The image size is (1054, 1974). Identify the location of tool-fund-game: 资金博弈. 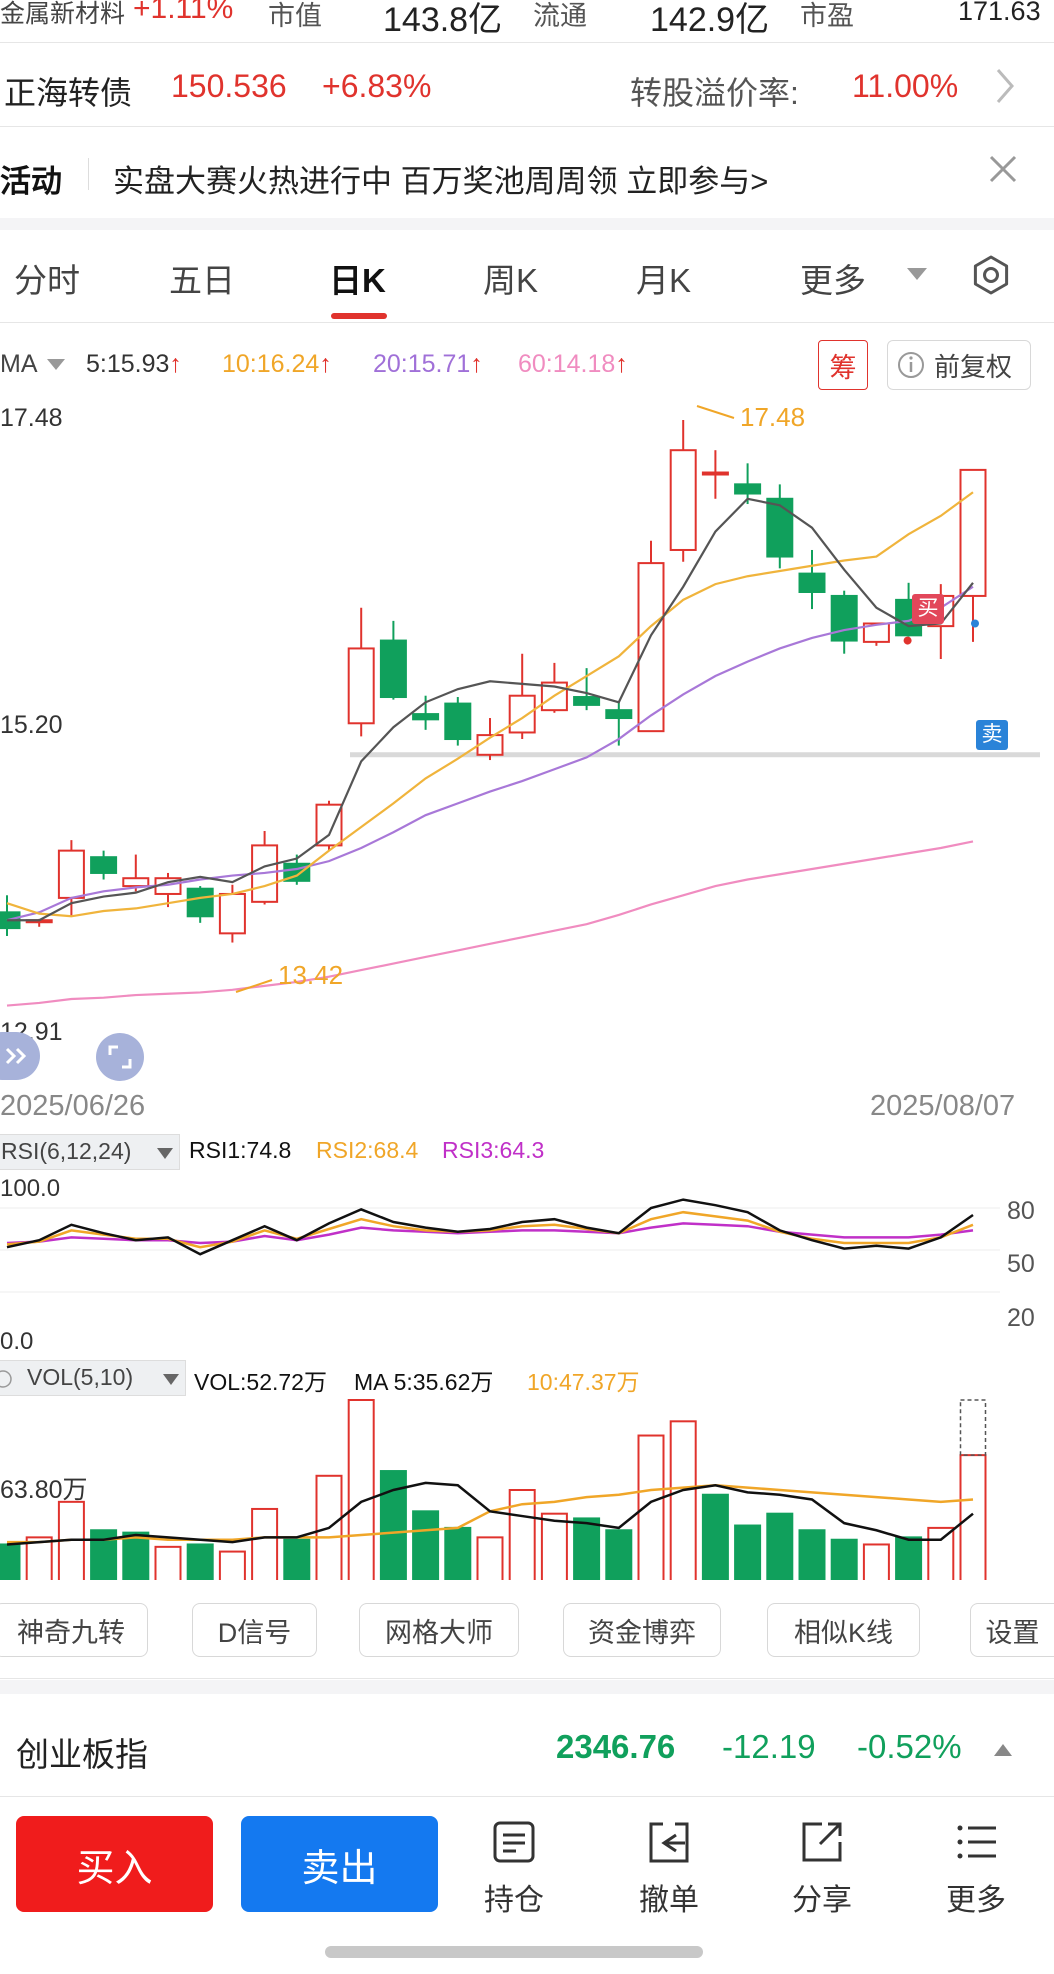
(642, 1630).